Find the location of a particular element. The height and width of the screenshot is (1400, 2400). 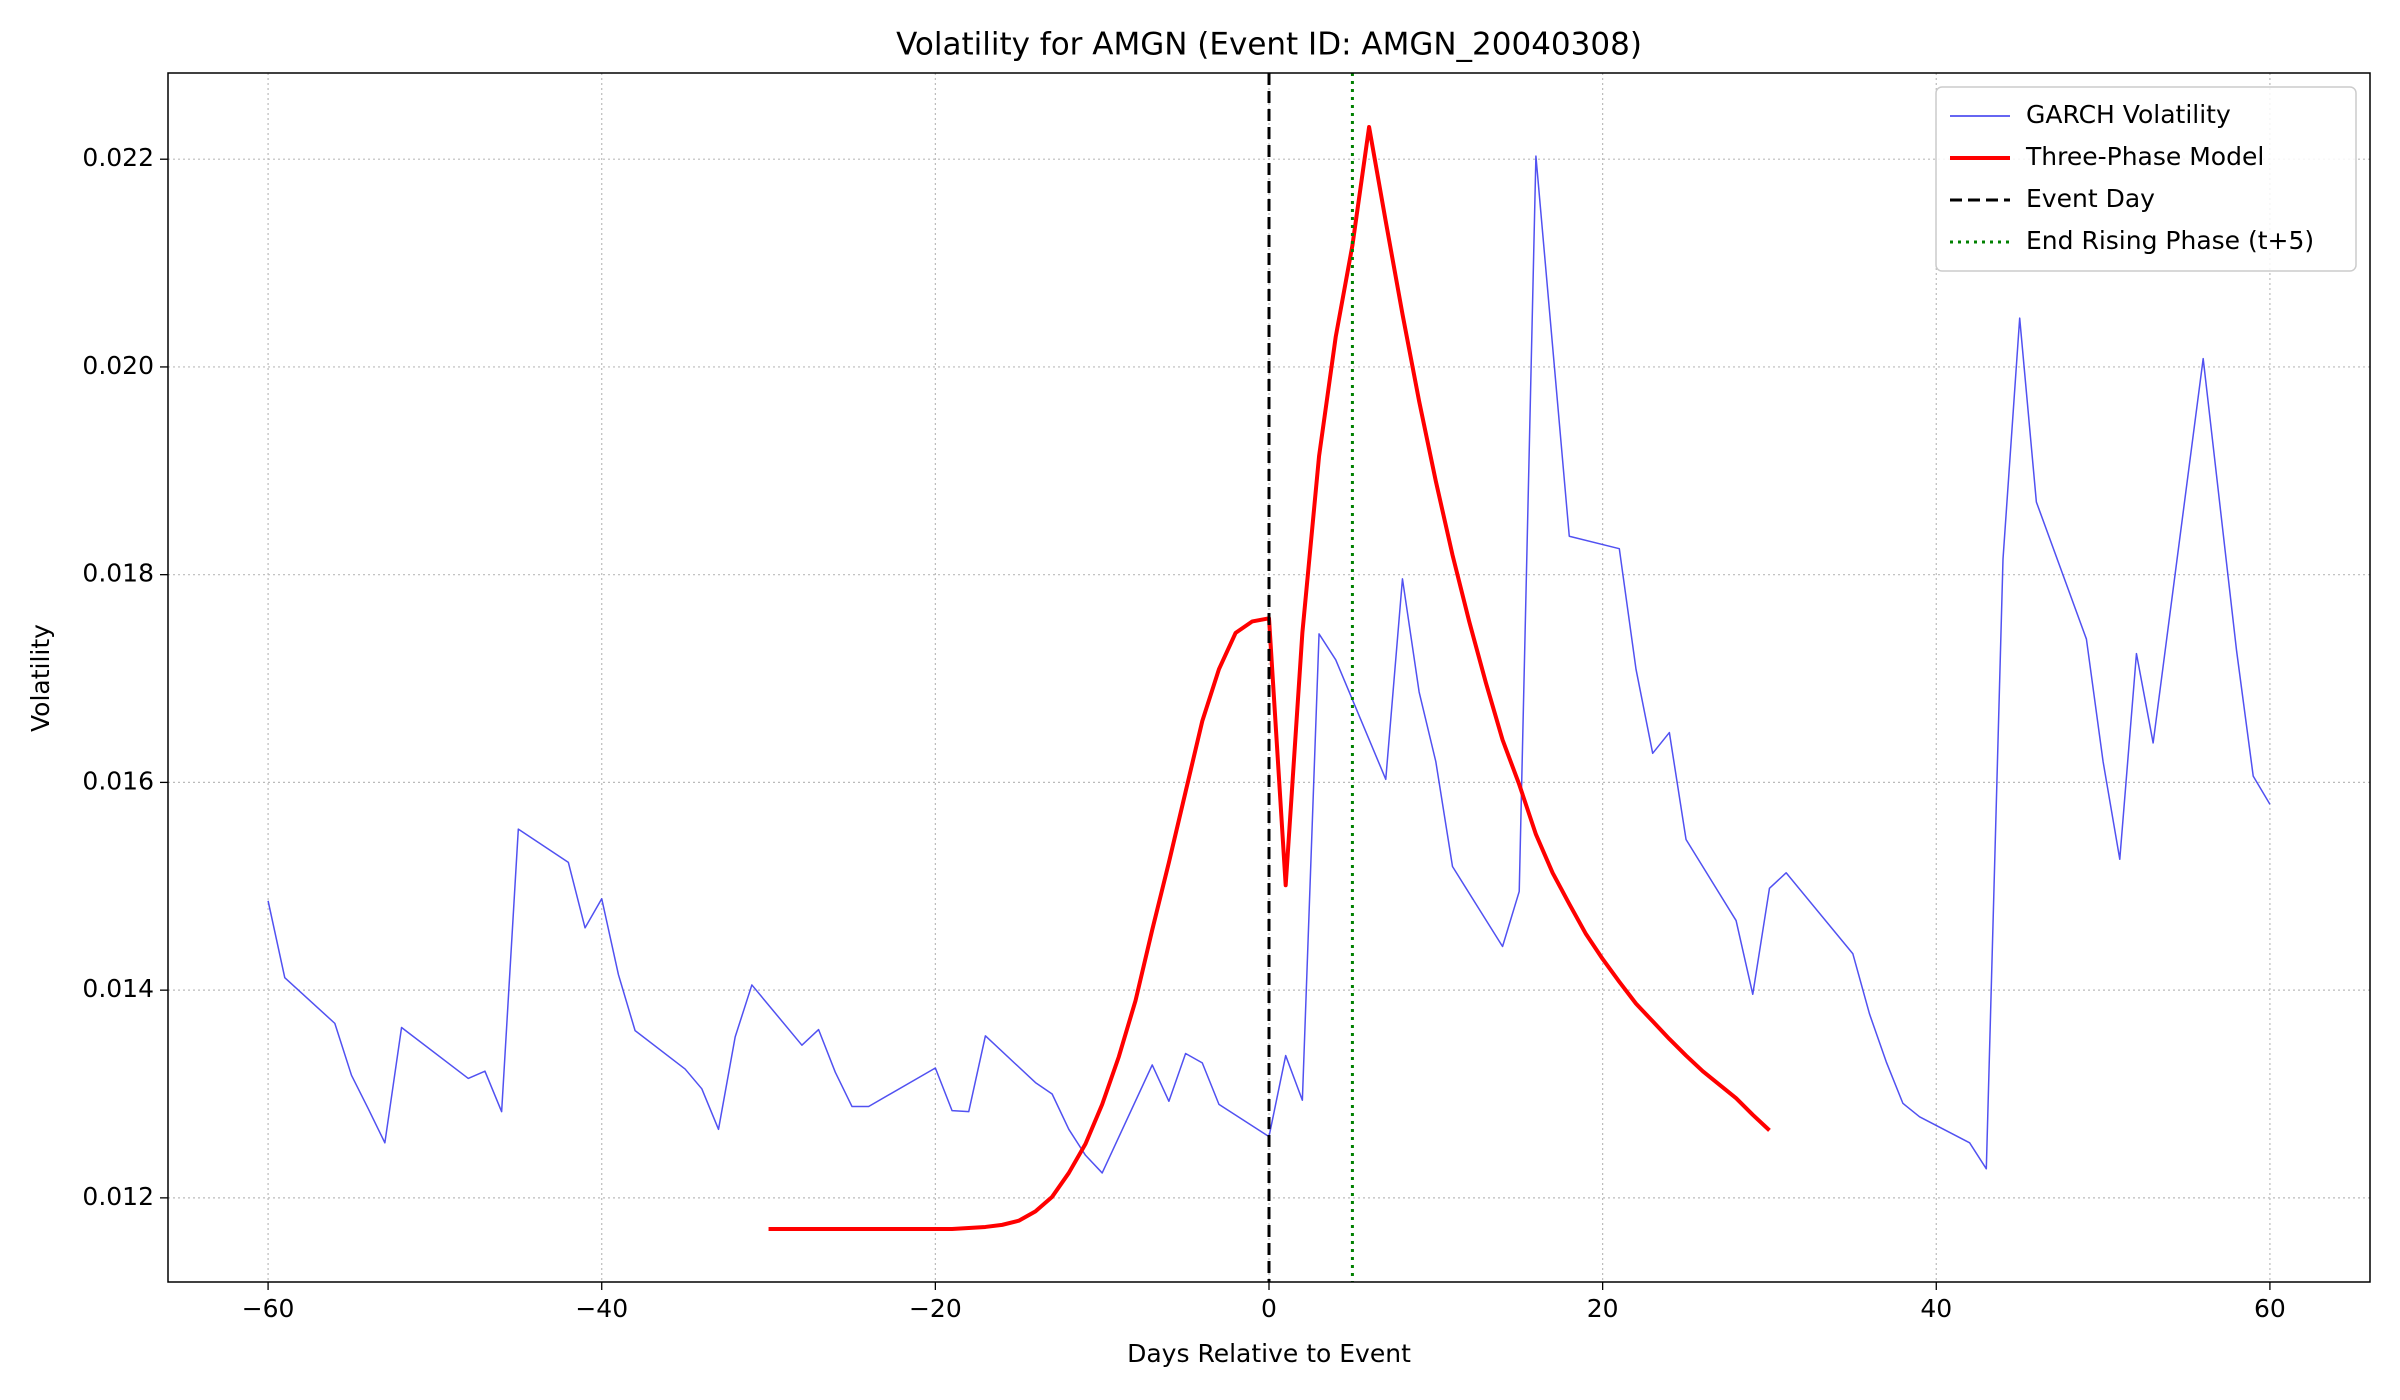

x-tick-label: 60 is located at coordinates (2270, 1308).